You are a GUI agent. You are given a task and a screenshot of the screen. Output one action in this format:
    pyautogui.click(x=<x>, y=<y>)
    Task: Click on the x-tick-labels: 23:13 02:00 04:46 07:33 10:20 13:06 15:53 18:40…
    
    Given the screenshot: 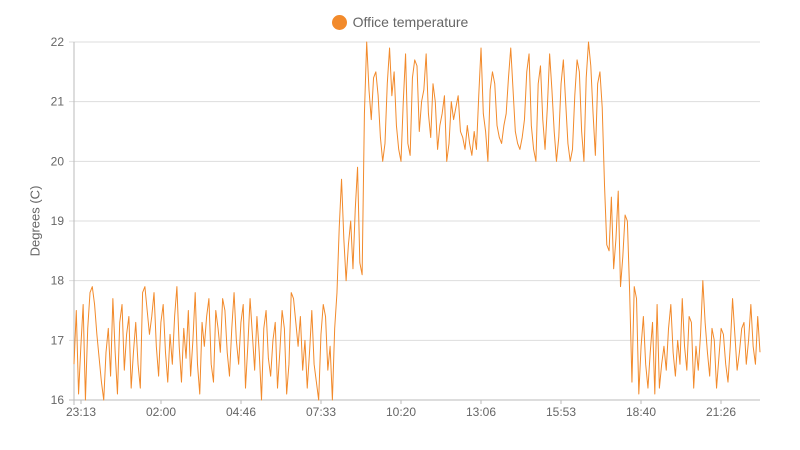 What is the action you would take?
    pyautogui.click(x=401, y=409)
    